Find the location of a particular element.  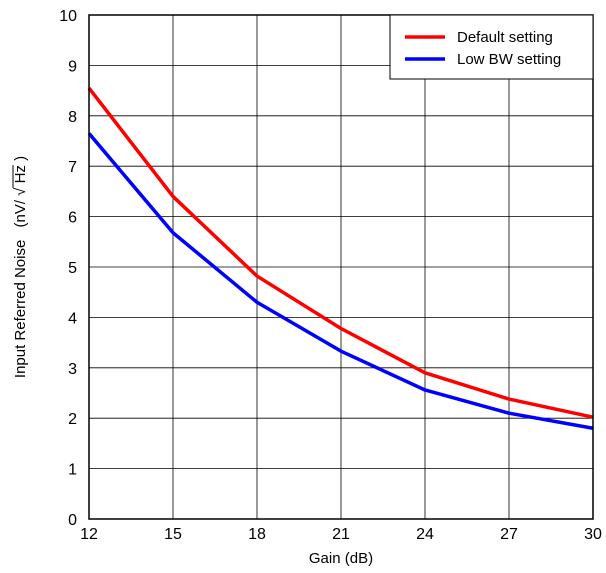

x-tick-label: 24 is located at coordinates (425, 534).